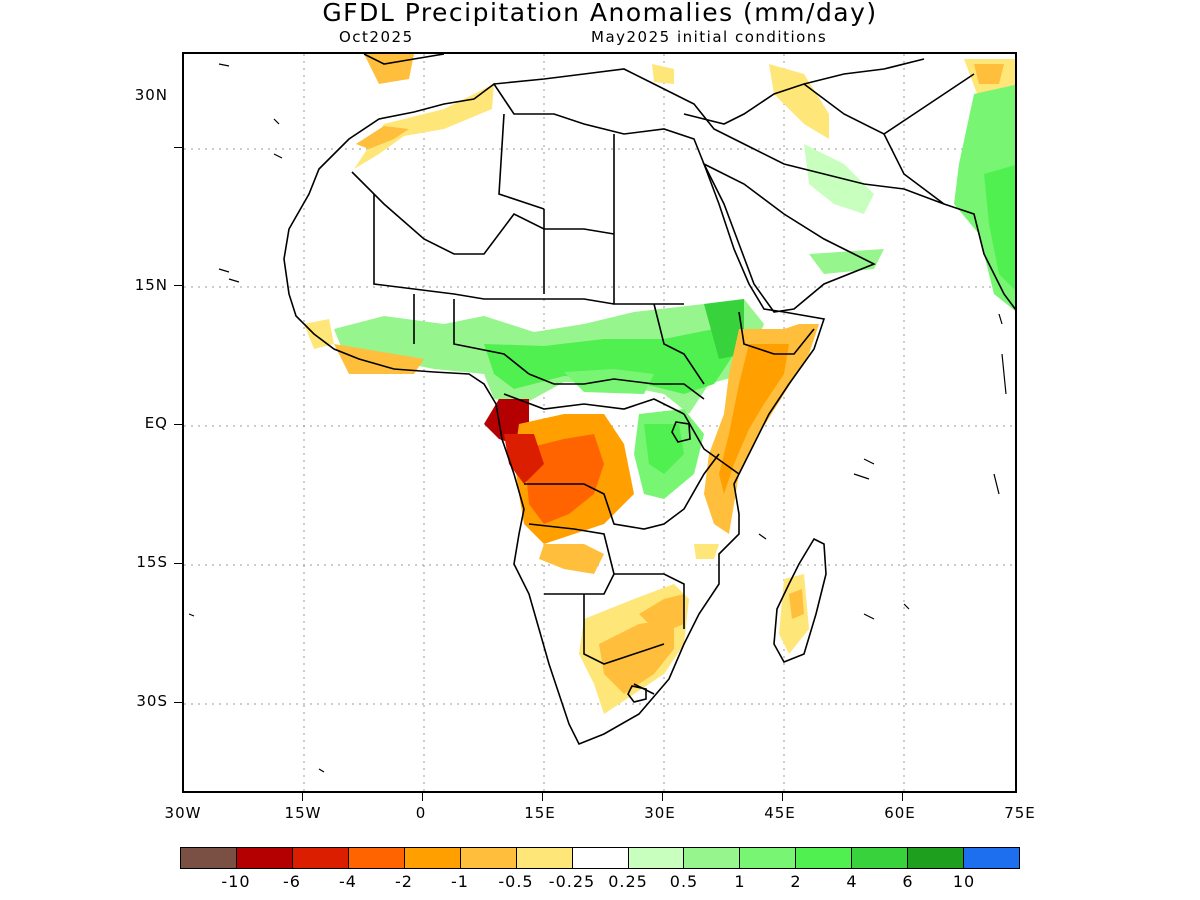  I want to click on legend-label: 4, so click(852, 881).